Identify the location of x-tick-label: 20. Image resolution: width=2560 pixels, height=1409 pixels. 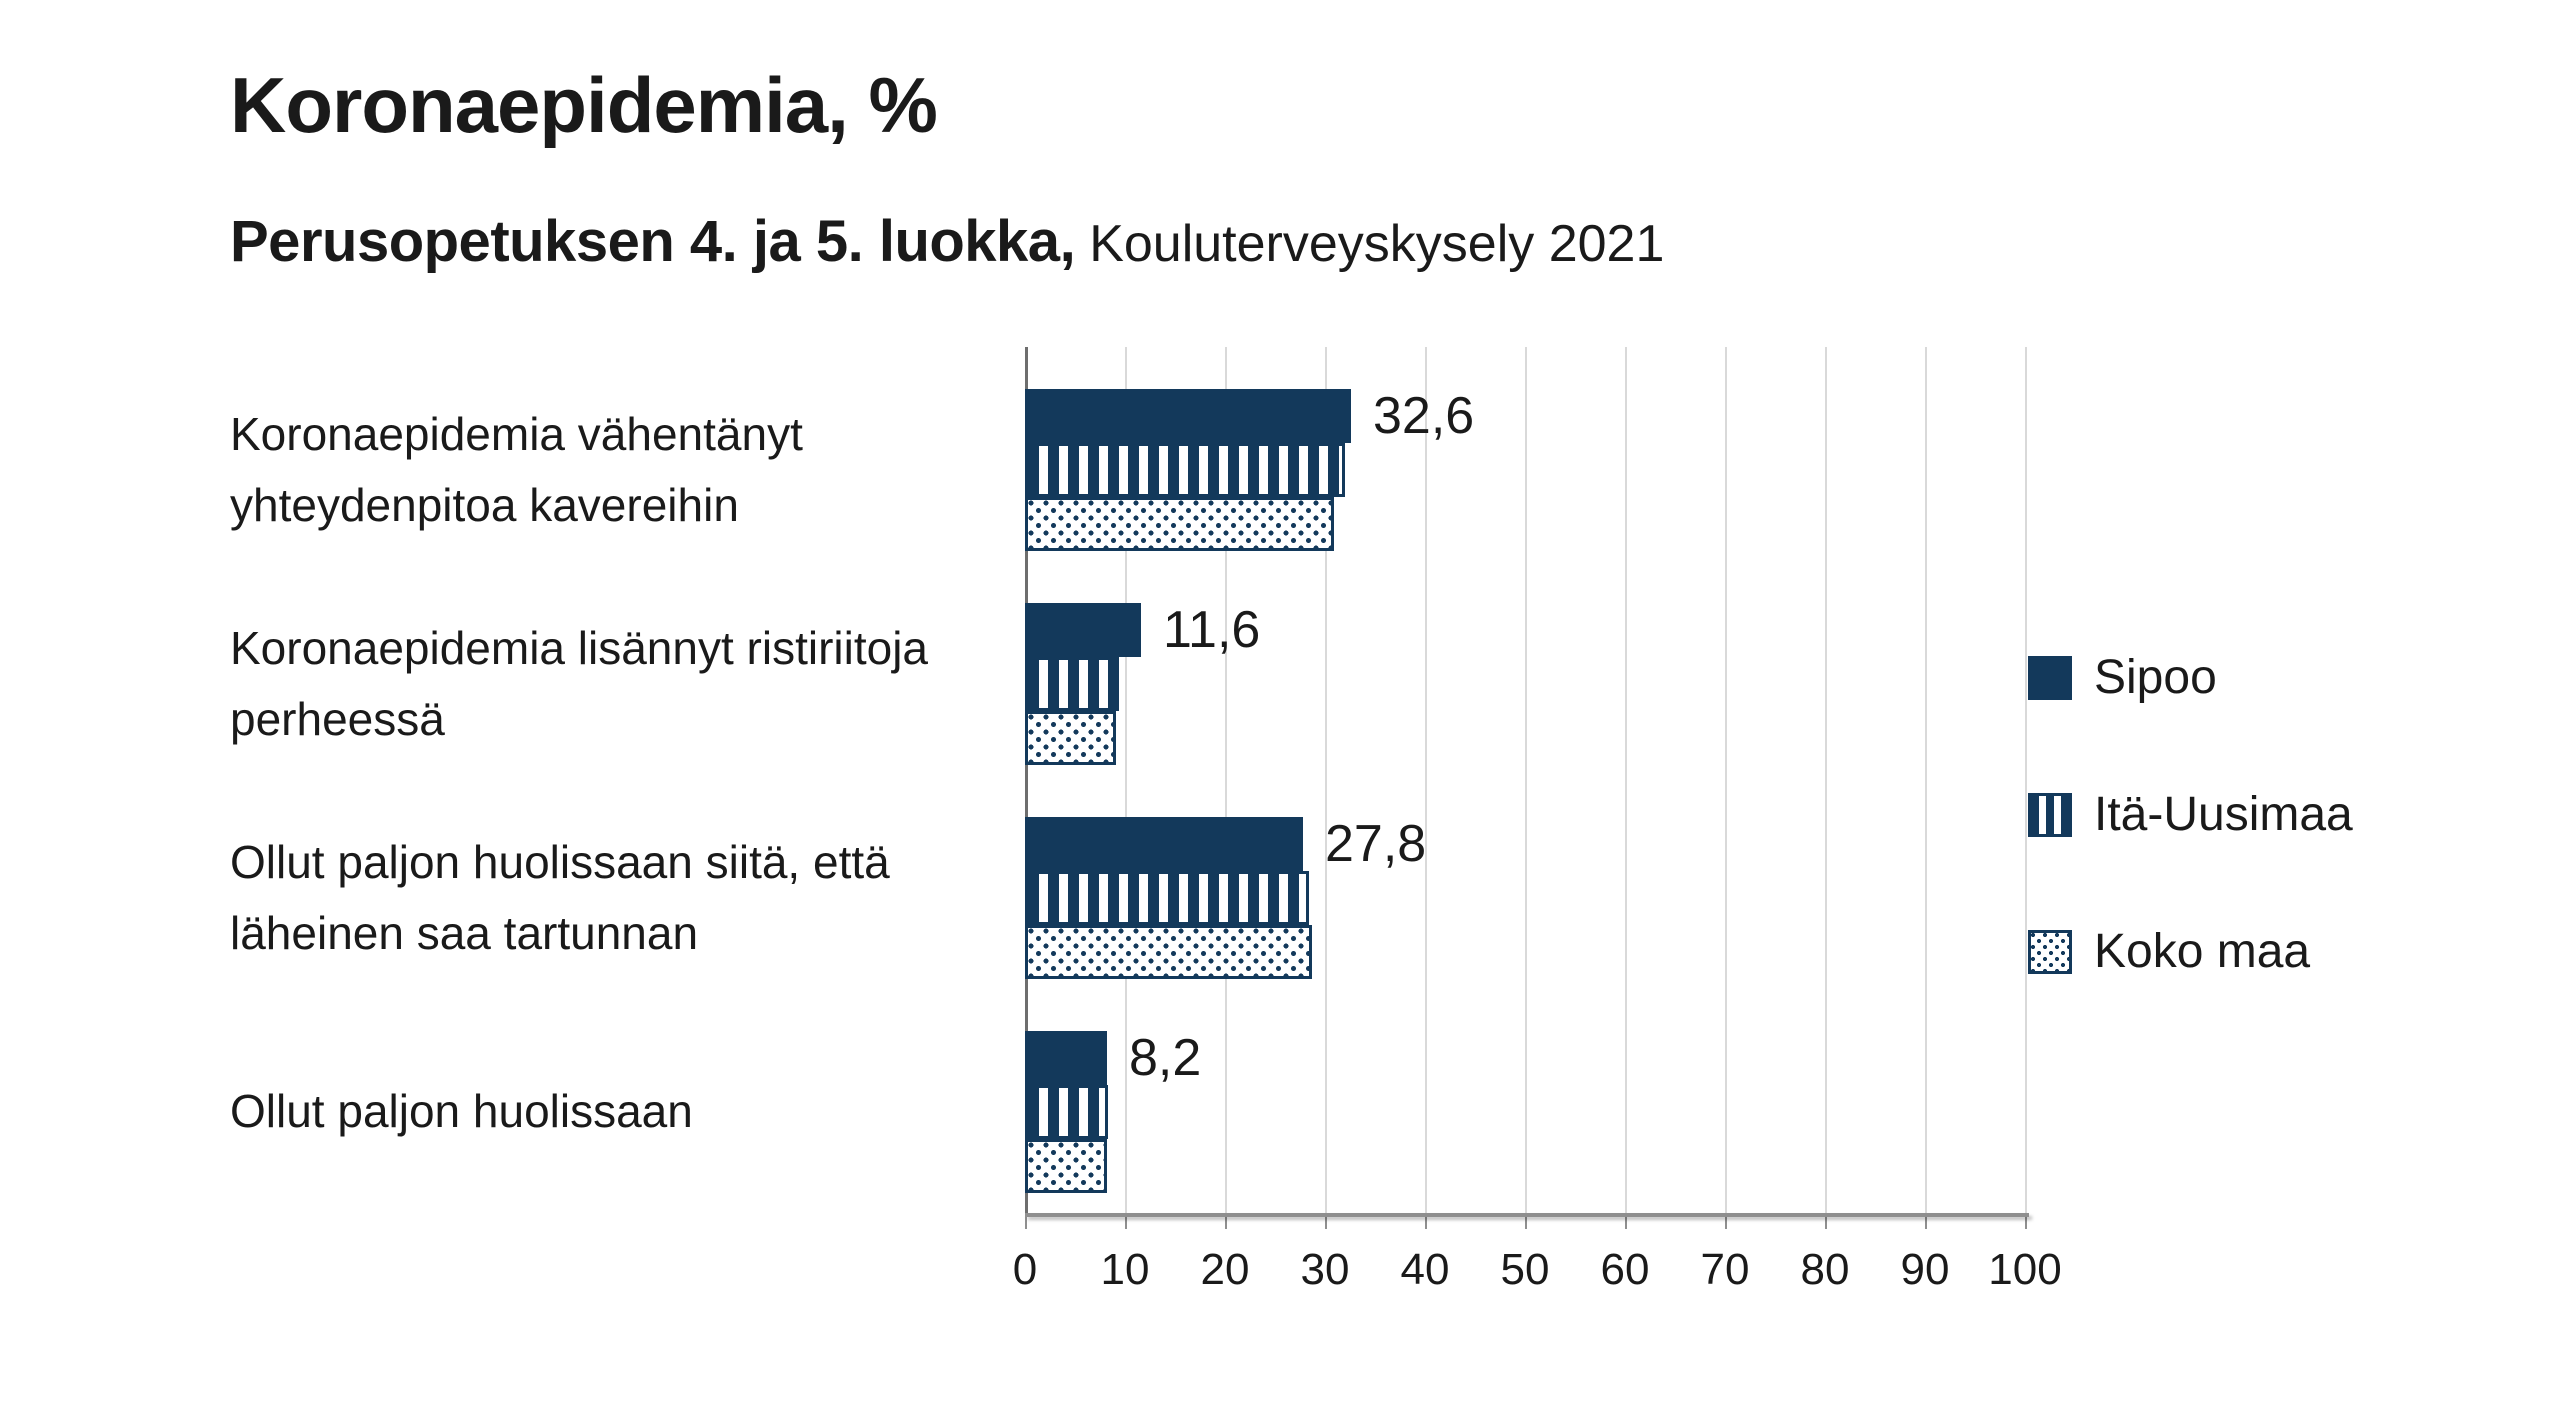
(1225, 1269).